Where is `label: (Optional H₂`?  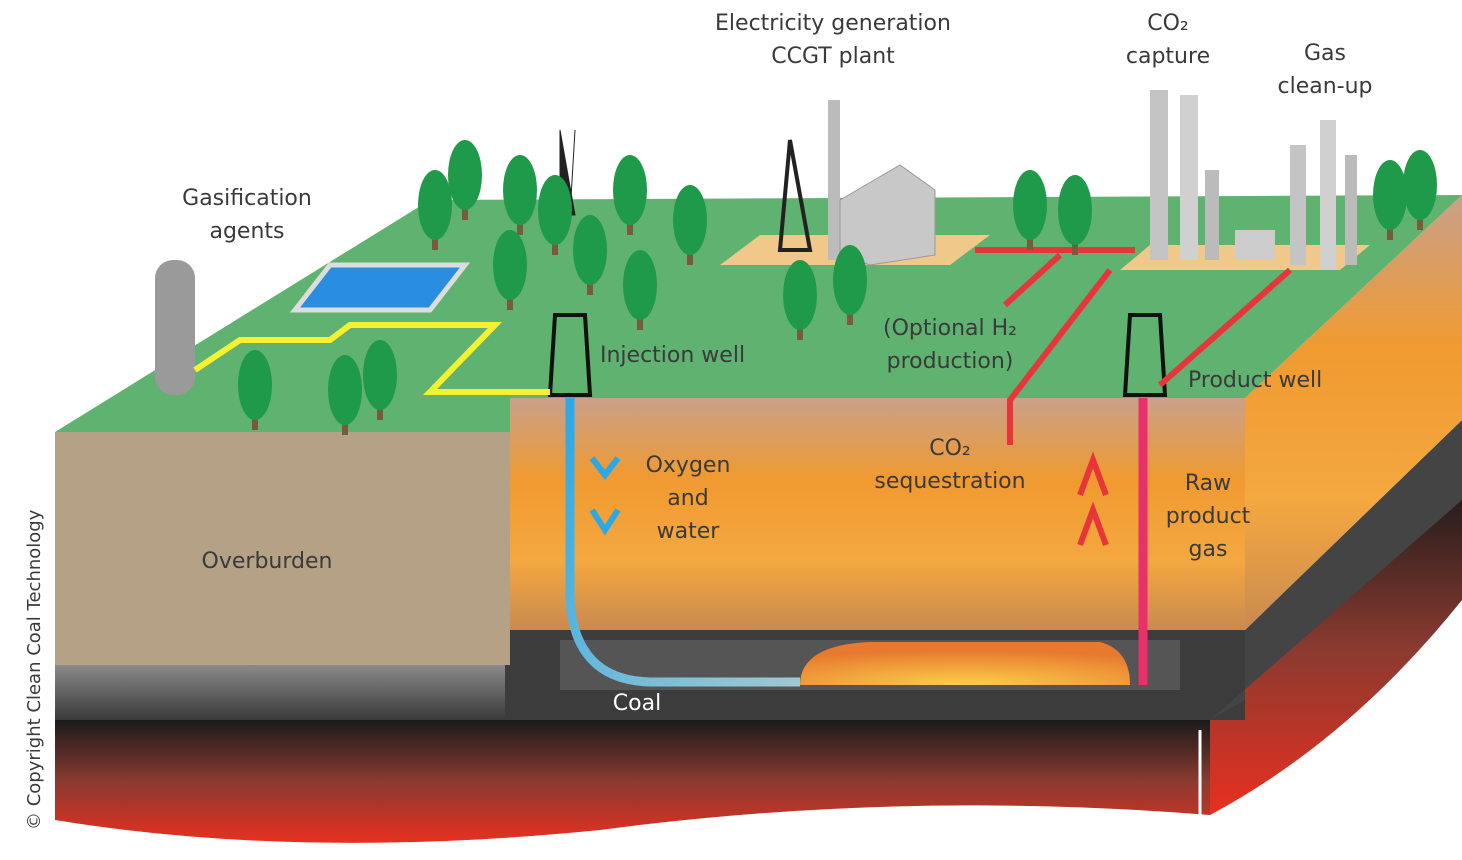 label: (Optional H₂ is located at coordinates (950, 328).